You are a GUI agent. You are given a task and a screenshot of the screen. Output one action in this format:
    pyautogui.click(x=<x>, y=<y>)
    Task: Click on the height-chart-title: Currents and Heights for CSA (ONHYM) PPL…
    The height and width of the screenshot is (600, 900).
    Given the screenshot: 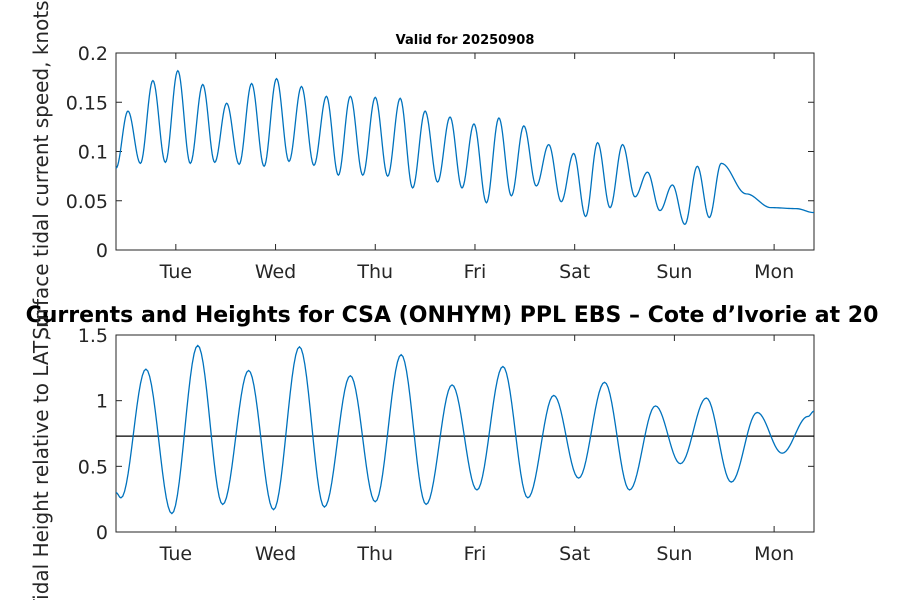 What is the action you would take?
    pyautogui.click(x=452, y=315)
    